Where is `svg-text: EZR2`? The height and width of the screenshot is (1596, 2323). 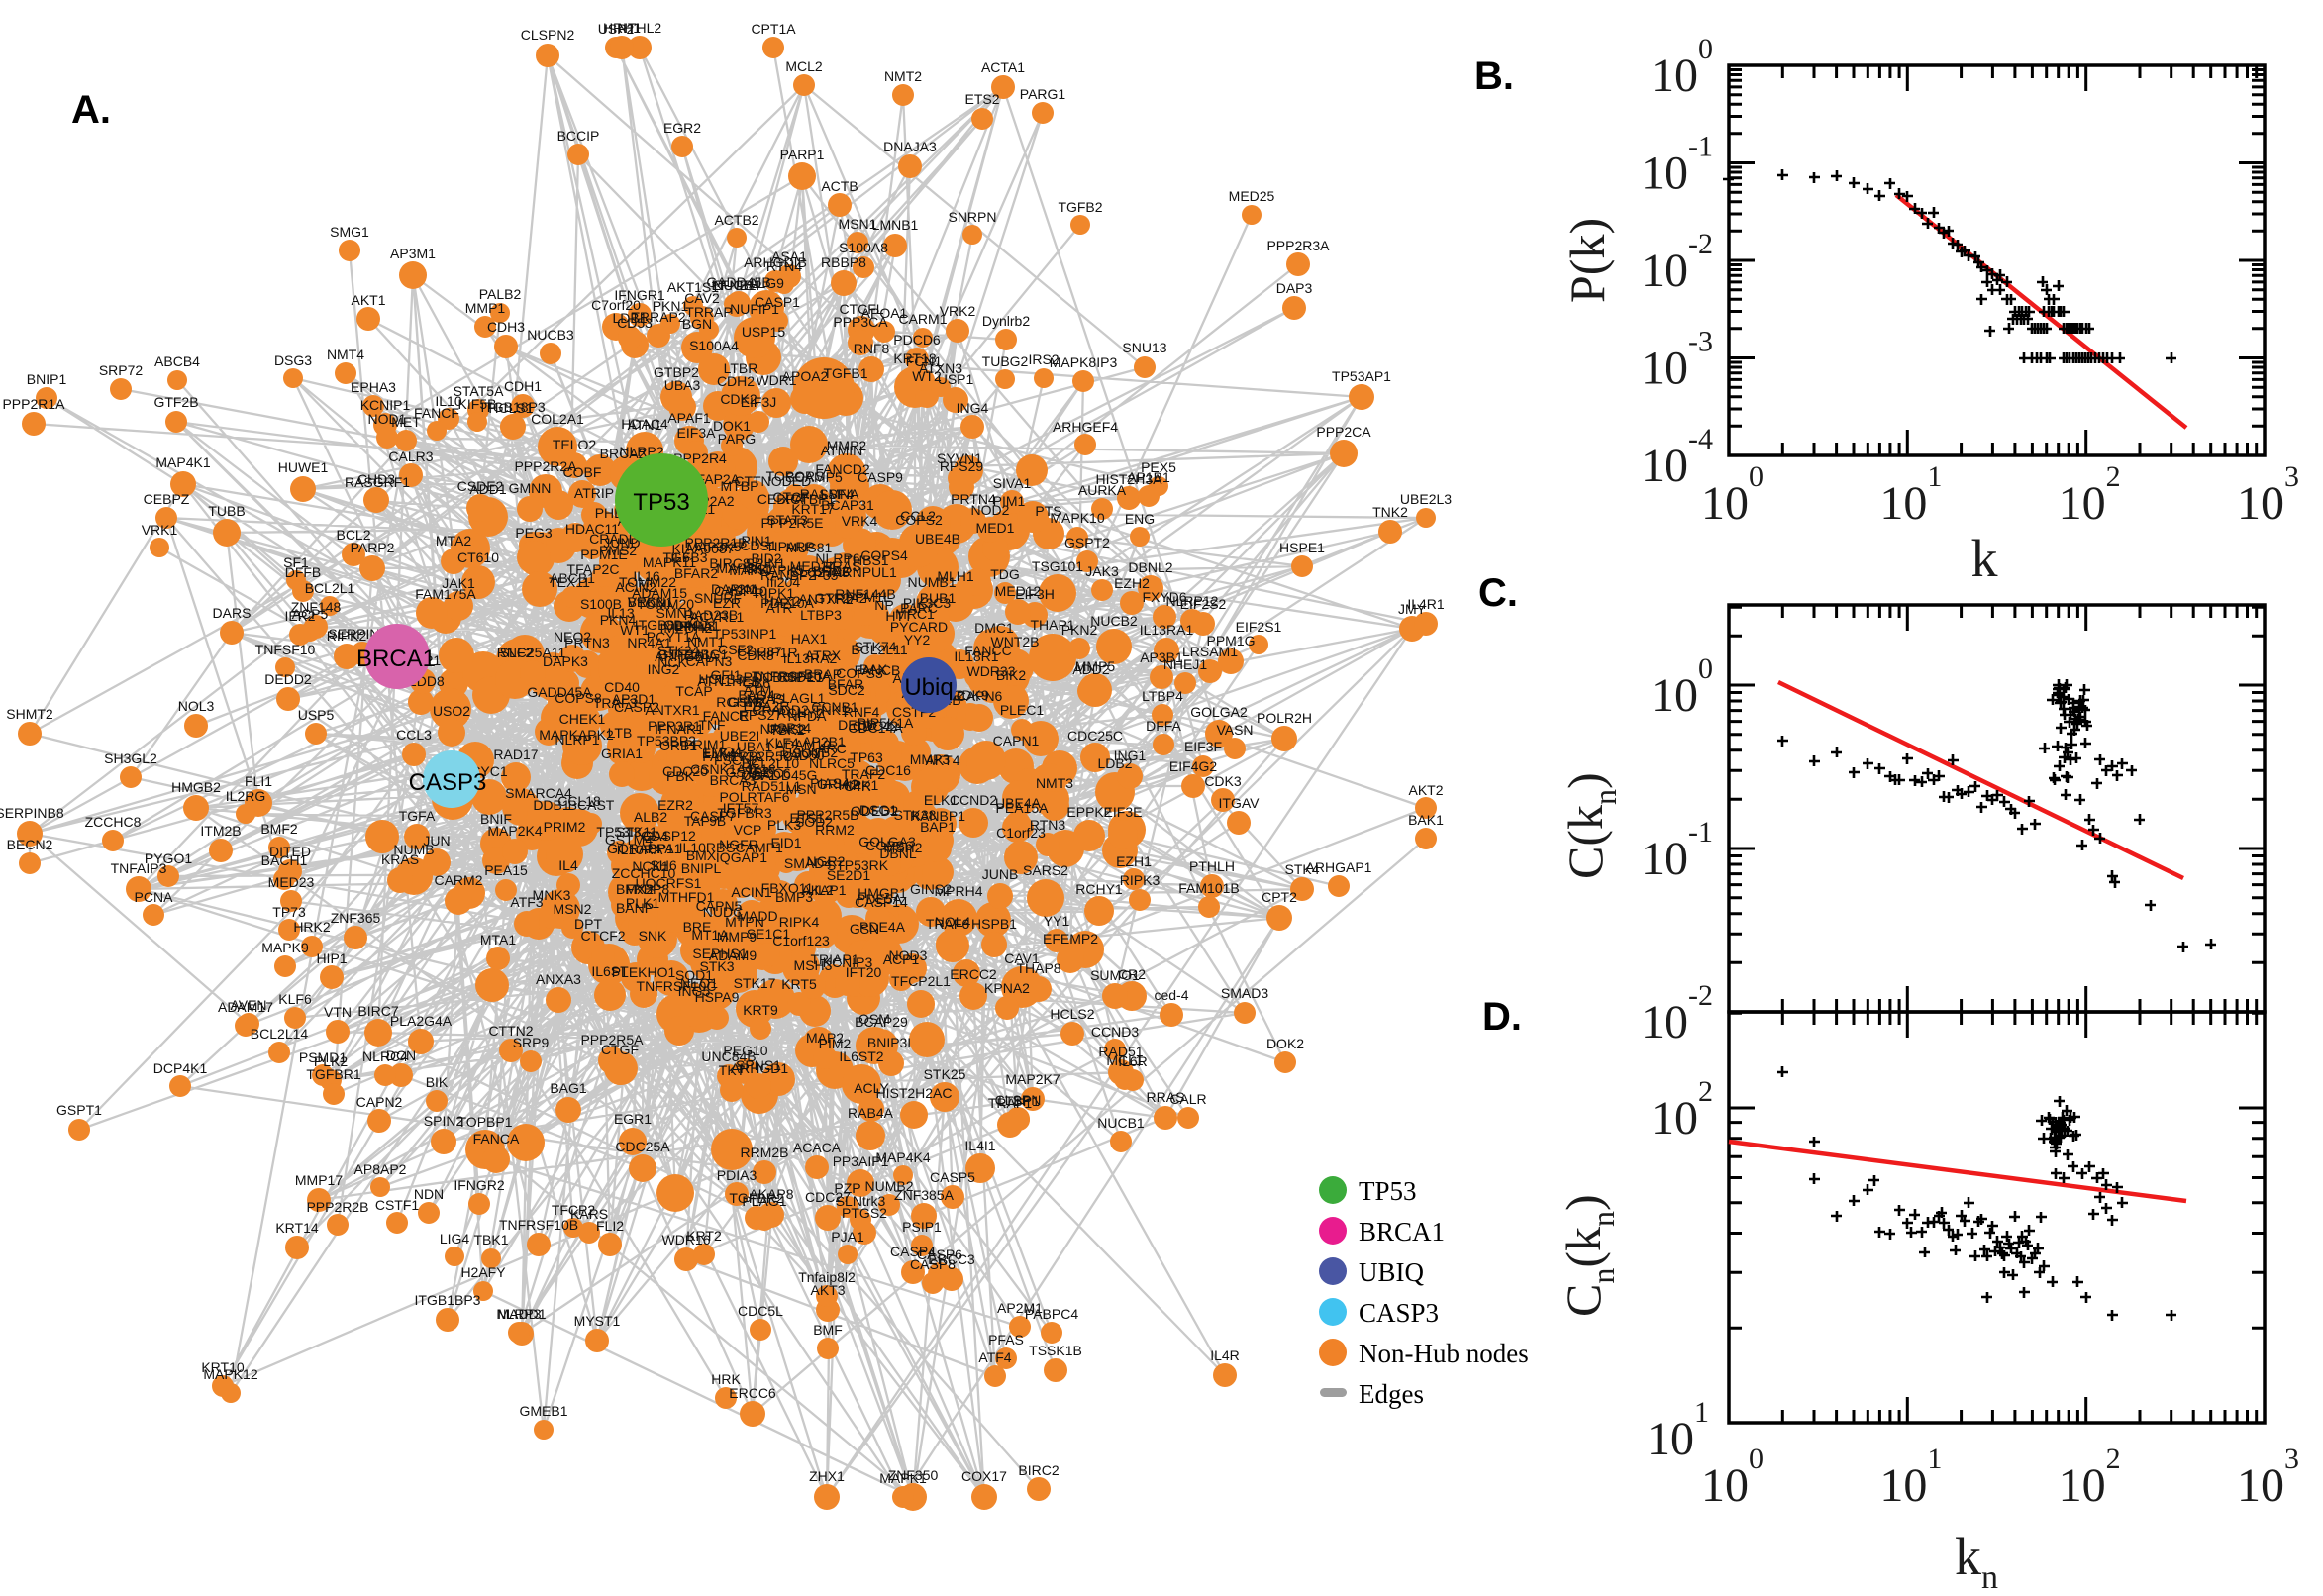
svg-text: EZR2 is located at coordinates (675, 805).